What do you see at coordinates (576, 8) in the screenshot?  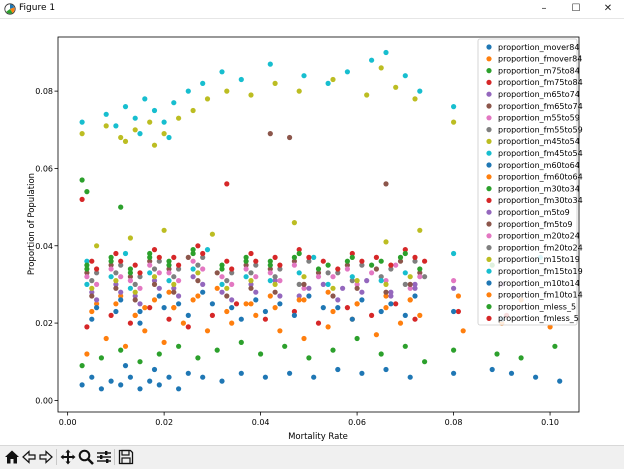 I see `maximize-button: ☐` at bounding box center [576, 8].